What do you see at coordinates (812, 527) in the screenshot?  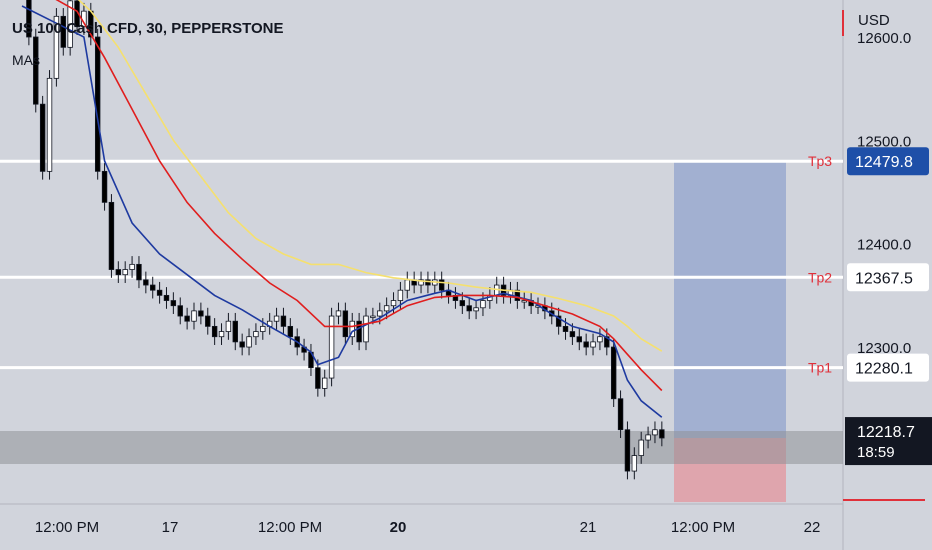 I see `x-tick-label: 22` at bounding box center [812, 527].